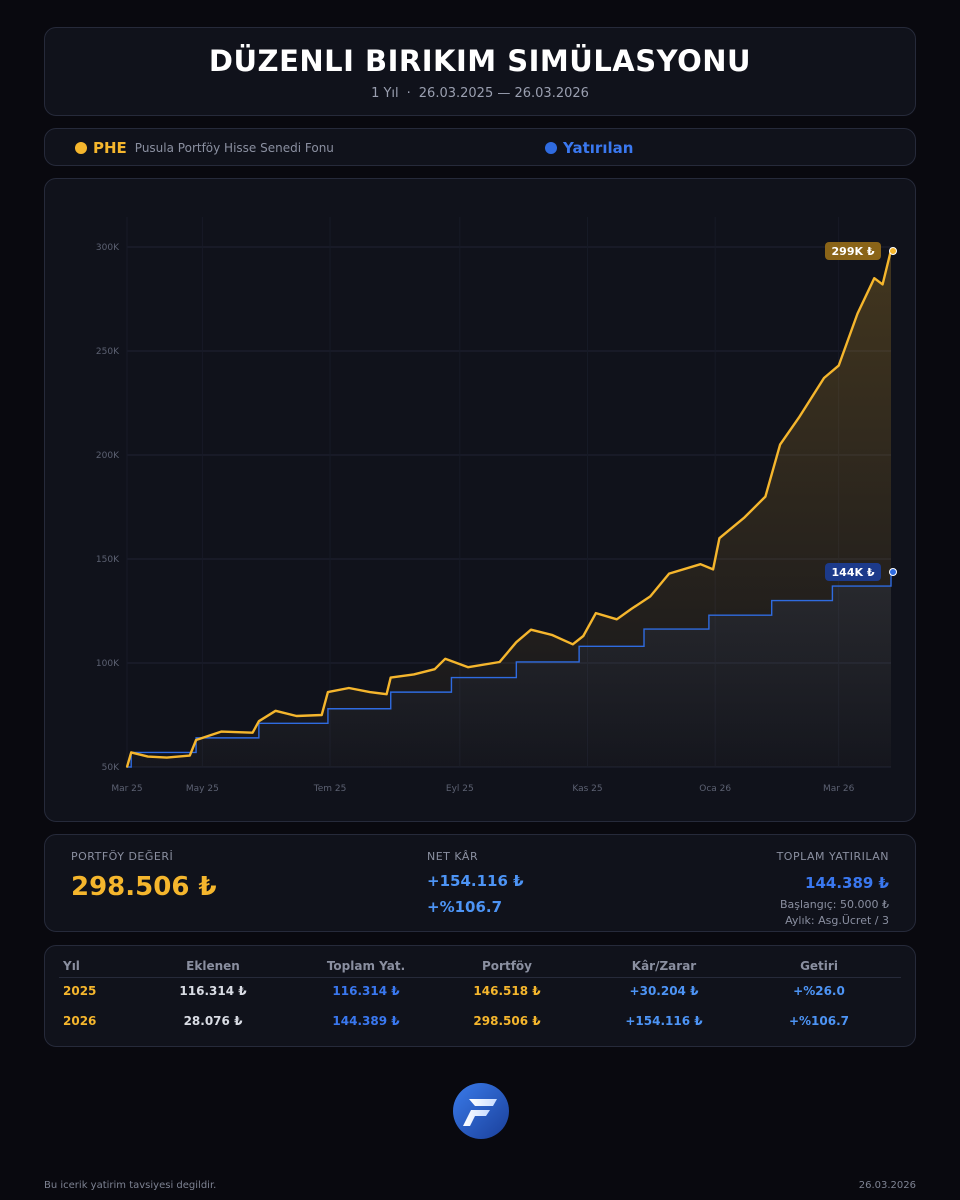 Image resolution: width=960 pixels, height=1200 pixels. I want to click on th-profit-loss: Kâr/Zarar, so click(664, 965).